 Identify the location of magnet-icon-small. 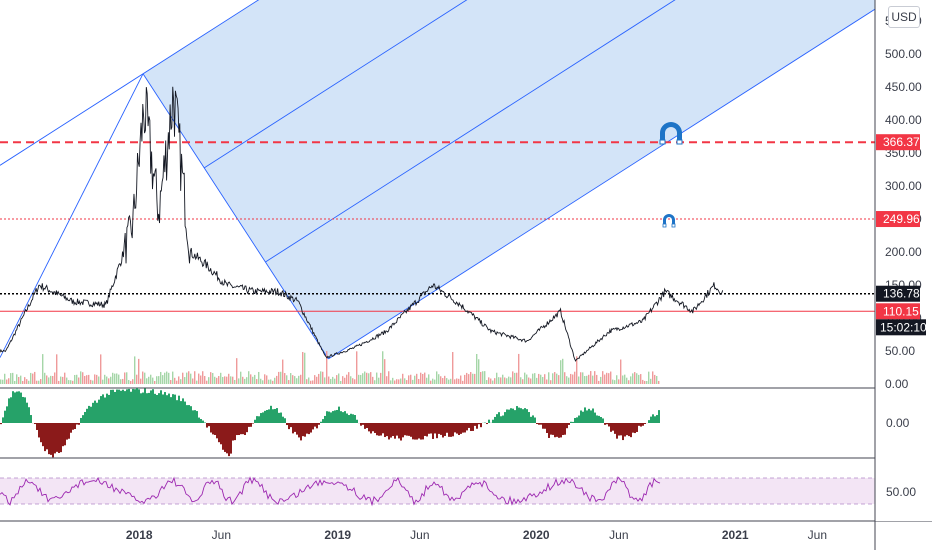
(669, 221).